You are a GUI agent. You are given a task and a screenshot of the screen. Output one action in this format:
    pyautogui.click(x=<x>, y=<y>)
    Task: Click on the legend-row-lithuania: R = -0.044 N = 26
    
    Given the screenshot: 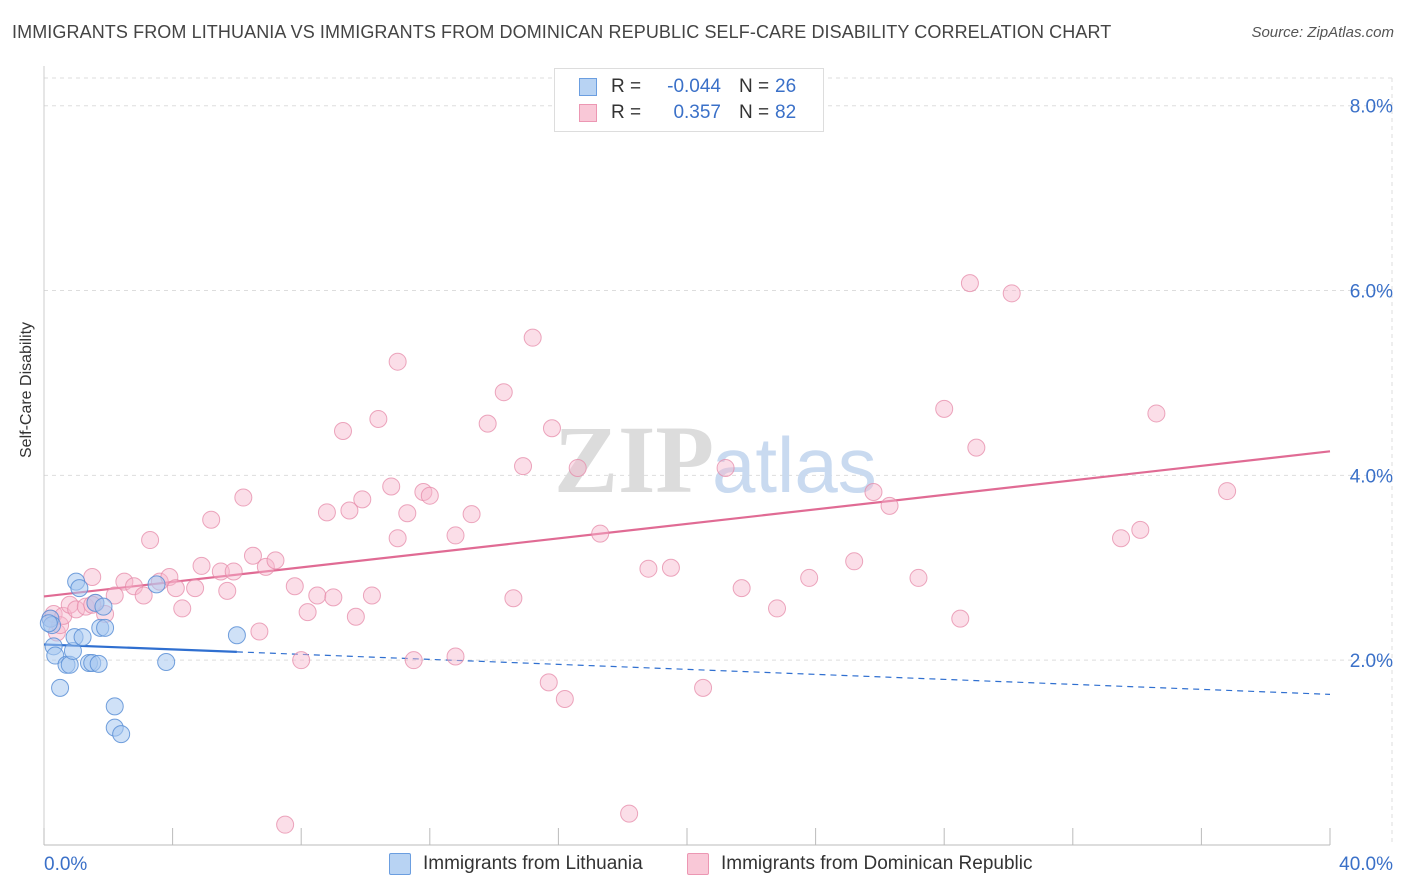 What is the action you would take?
    pyautogui.click(x=687, y=87)
    